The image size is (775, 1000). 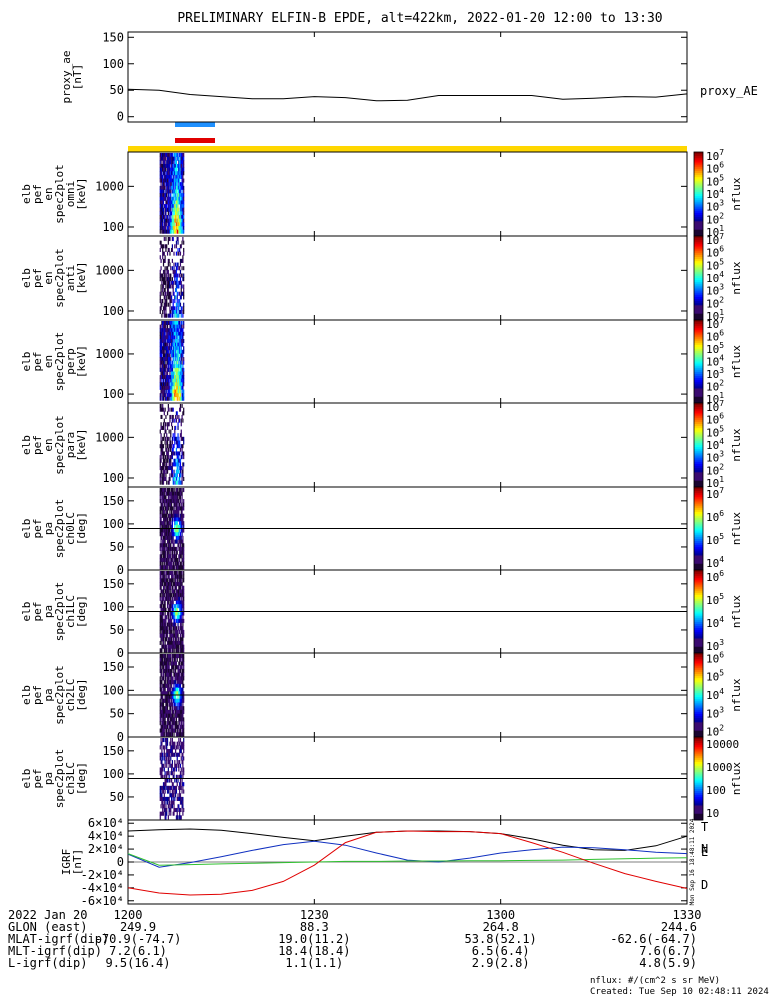 What do you see at coordinates (59, 695) in the screenshot?
I see `ylabel-ch2LC-3: spec2plot` at bounding box center [59, 695].